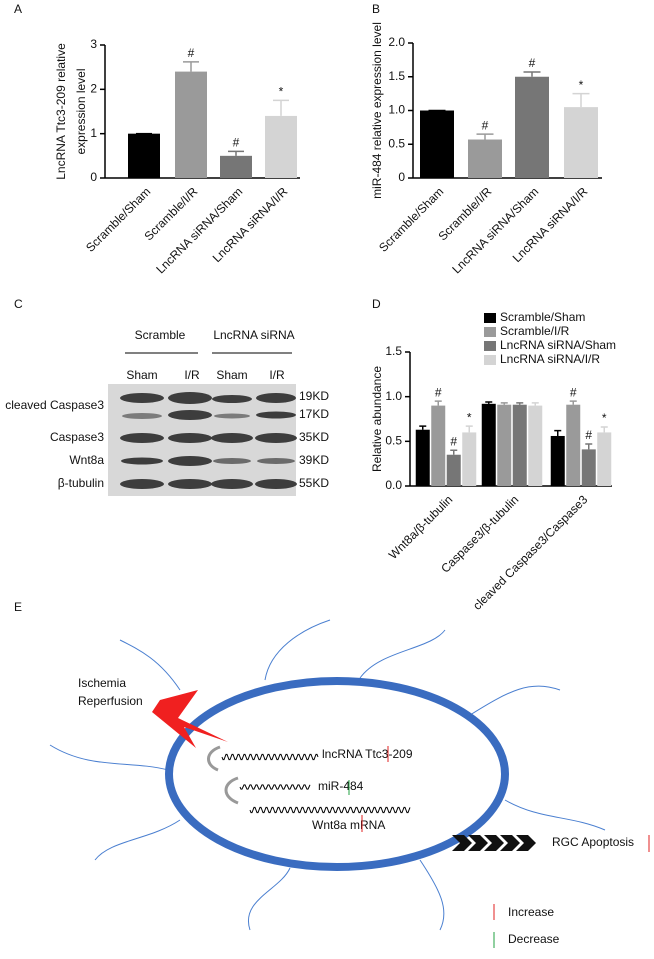 This screenshot has width=654, height=959. What do you see at coordinates (190, 719) in the screenshot?
I see `lightning` at bounding box center [190, 719].